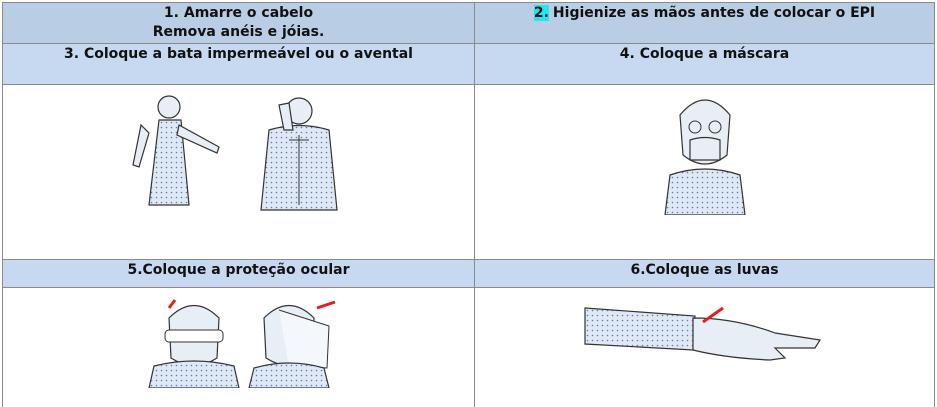  What do you see at coordinates (714, 13) in the screenshot?
I see `cell-text: Higienize as mãos antes de colocar o EPI` at bounding box center [714, 13].